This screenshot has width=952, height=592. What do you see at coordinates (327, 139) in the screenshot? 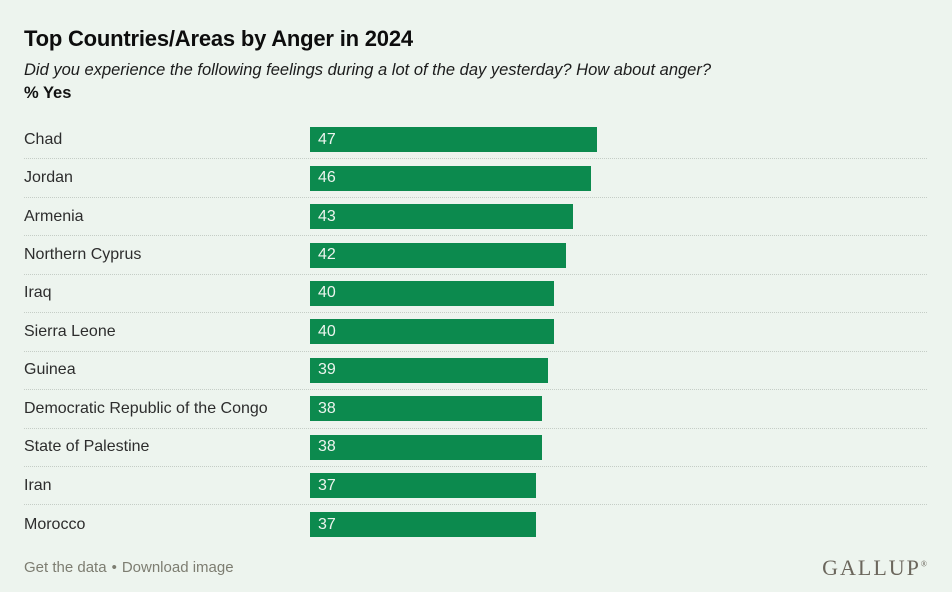
I see `bar-value-label: 47` at bounding box center [327, 139].